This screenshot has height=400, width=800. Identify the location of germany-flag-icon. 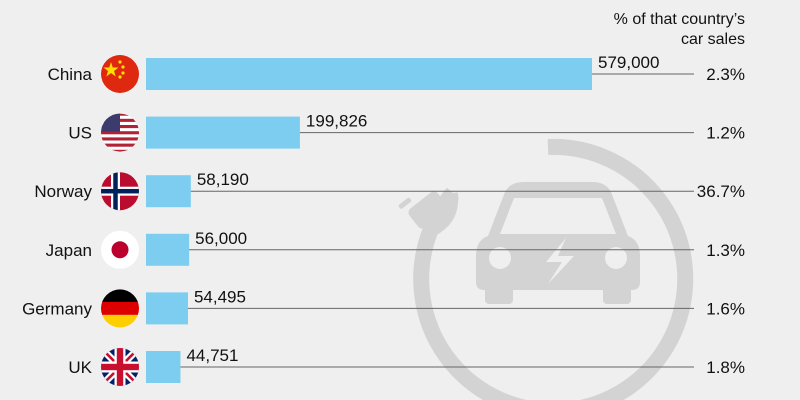
(120, 308).